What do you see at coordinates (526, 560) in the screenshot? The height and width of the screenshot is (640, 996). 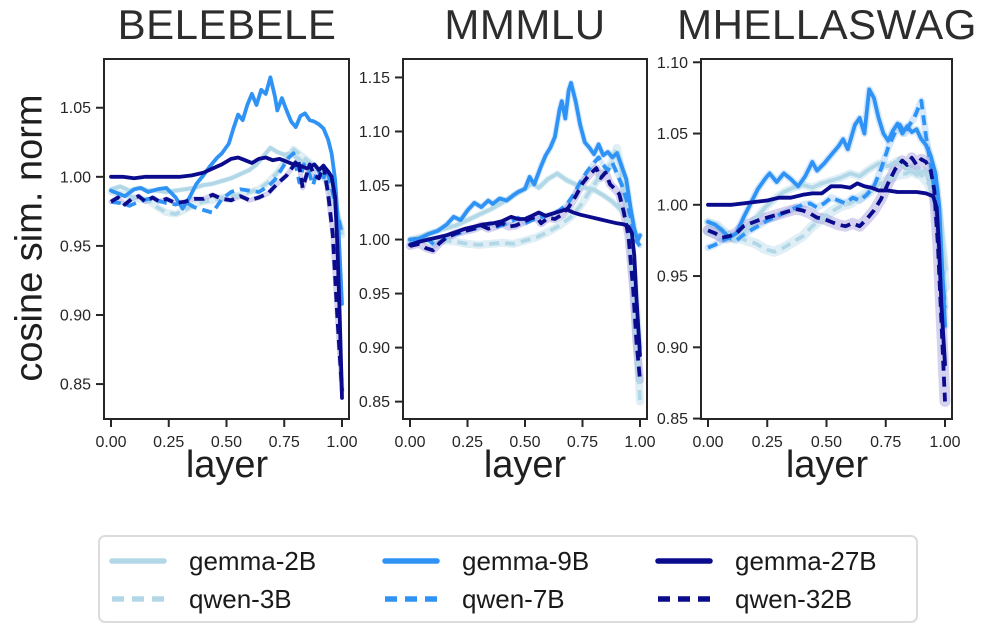 I see `legend-label-gemma-9B: gemma-9B` at bounding box center [526, 560].